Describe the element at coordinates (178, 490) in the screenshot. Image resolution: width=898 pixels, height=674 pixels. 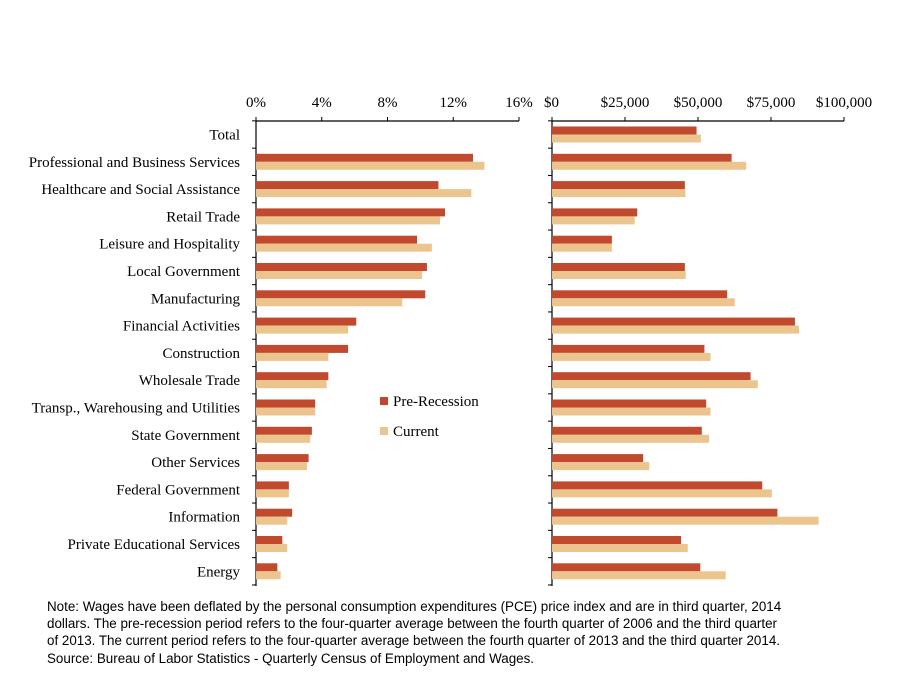
I see `category-label: Federal Government` at that location.